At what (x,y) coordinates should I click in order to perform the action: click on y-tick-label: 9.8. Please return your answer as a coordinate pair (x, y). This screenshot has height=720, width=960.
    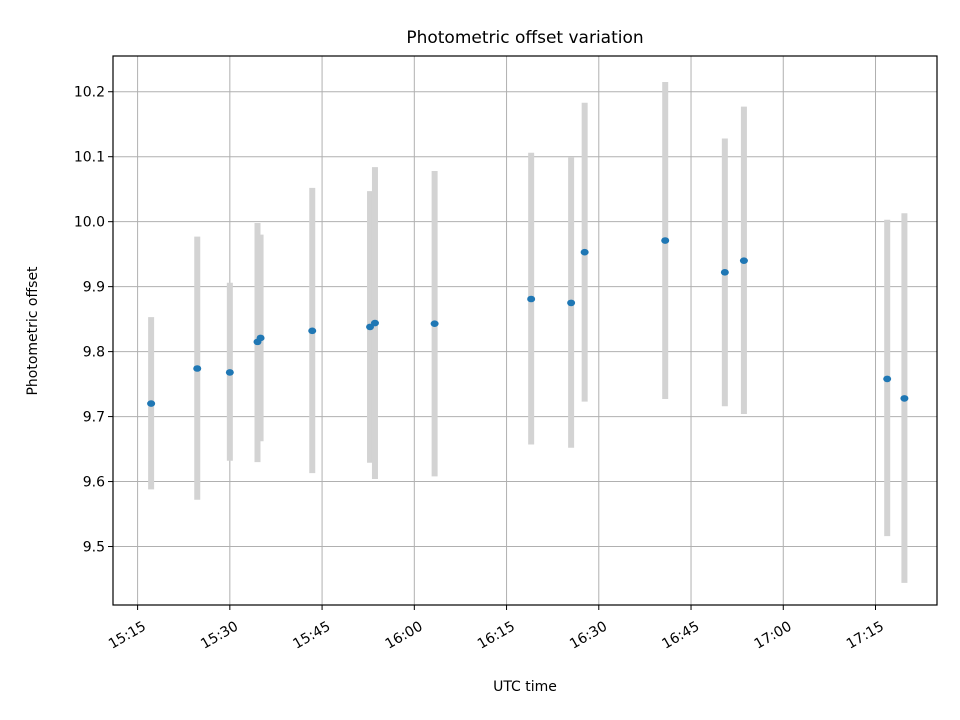
    Looking at the image, I should click on (94, 353).